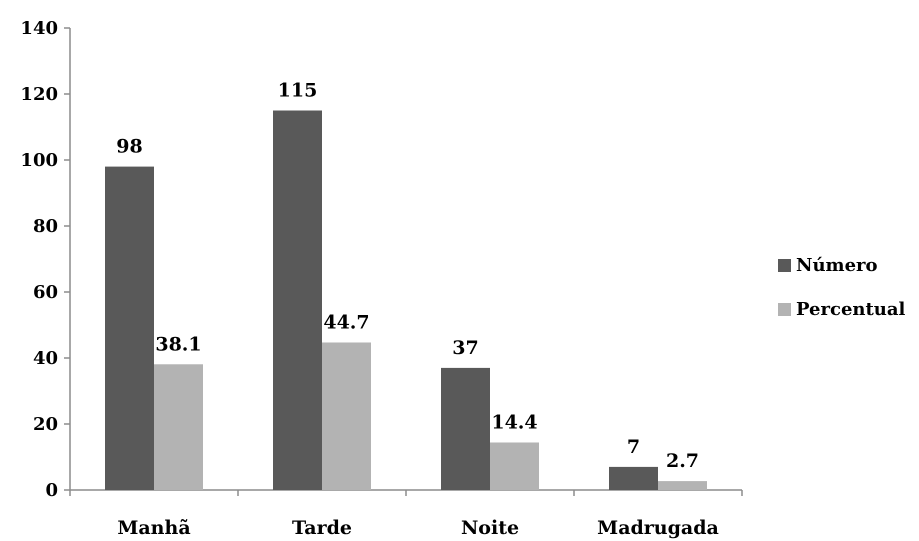 This screenshot has width=919, height=541. I want to click on legend-label: Percentual, so click(851, 309).